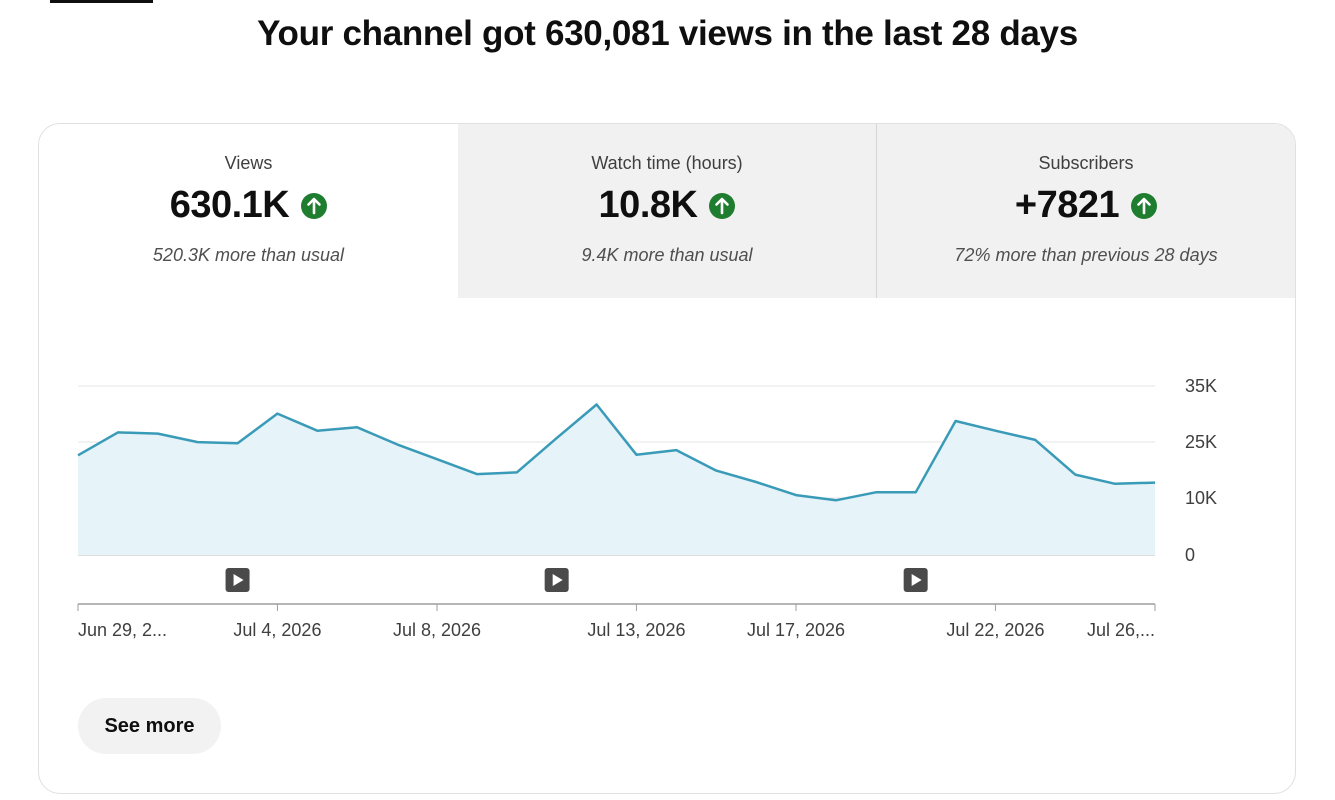  I want to click on metric-comparison: 520.3K more than usual, so click(248, 255).